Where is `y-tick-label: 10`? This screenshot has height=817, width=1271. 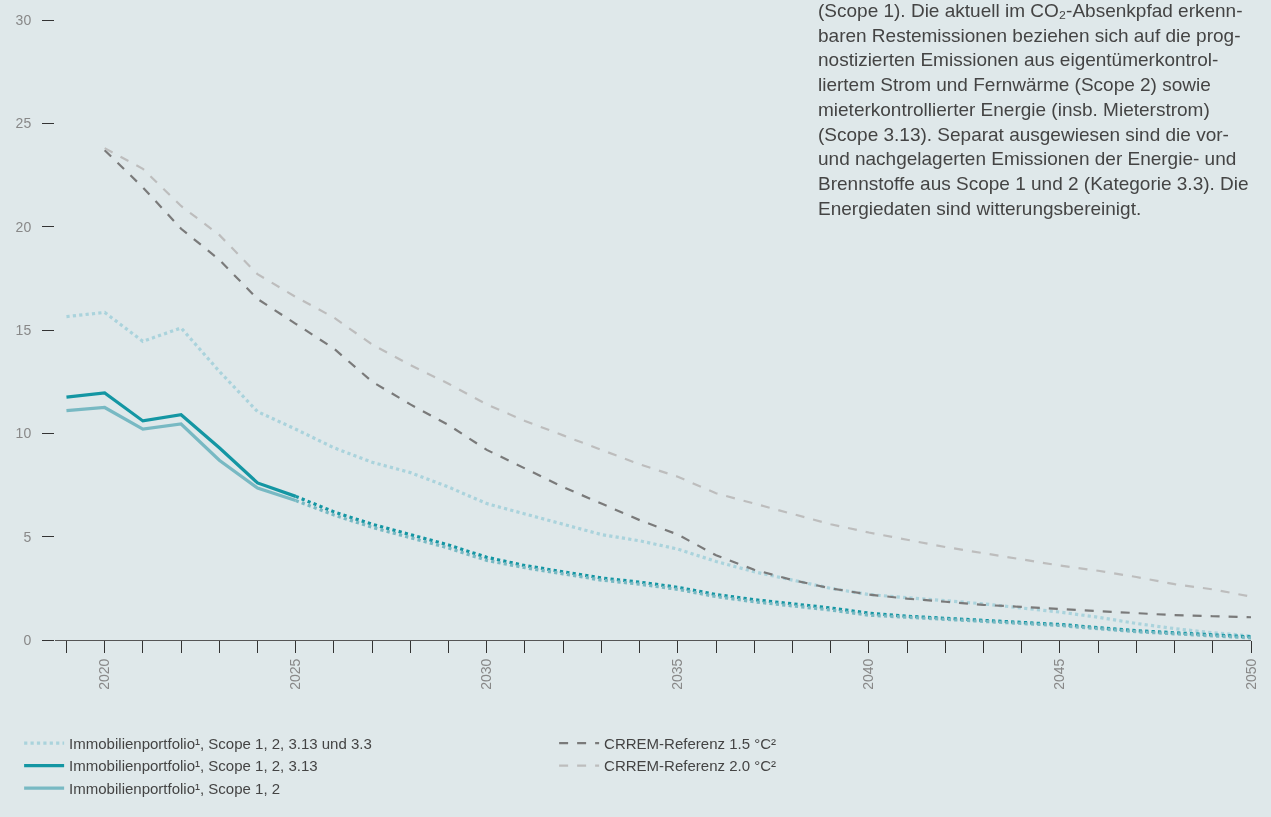
y-tick-label: 10 is located at coordinates (23, 433).